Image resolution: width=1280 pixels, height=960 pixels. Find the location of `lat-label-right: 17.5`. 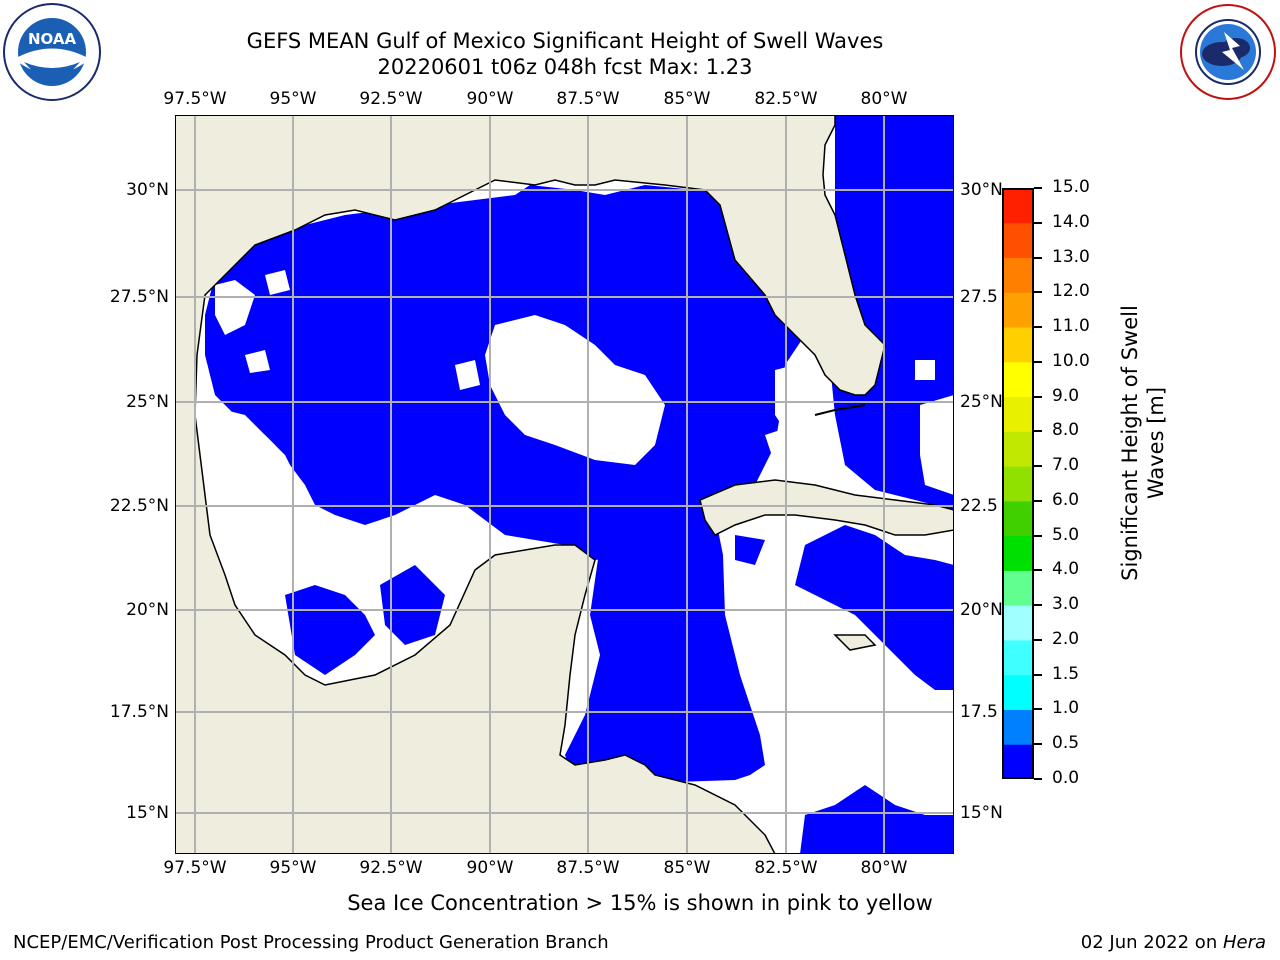

lat-label-right: 17.5 is located at coordinates (979, 712).